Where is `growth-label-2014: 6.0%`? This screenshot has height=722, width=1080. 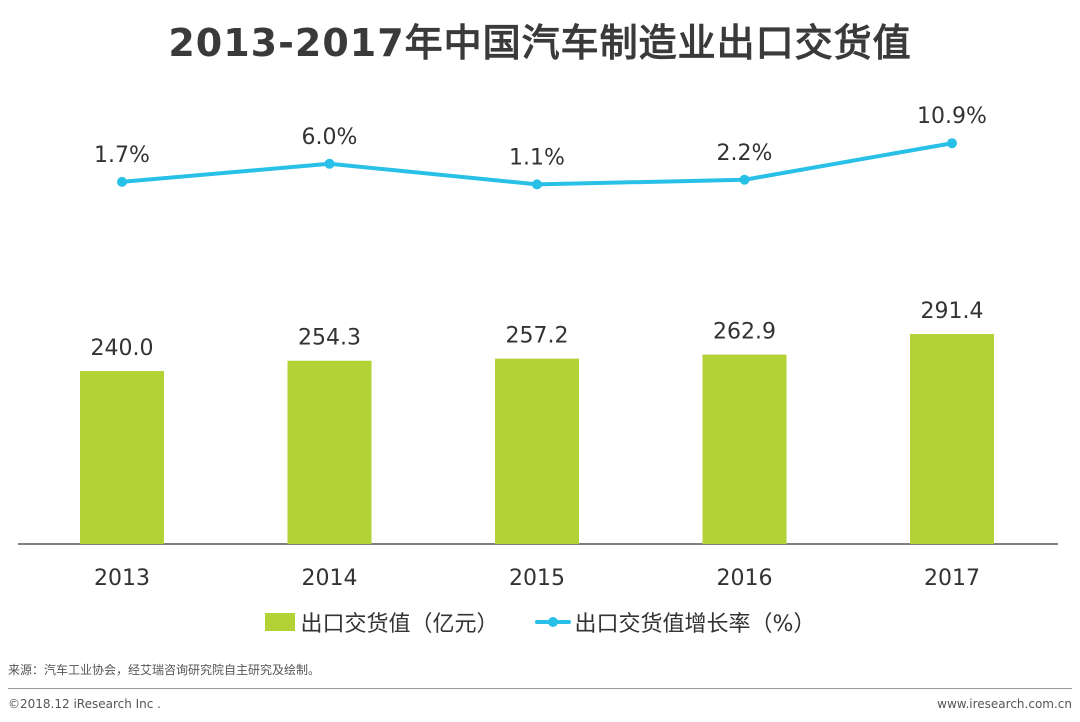
growth-label-2014: 6.0% is located at coordinates (330, 137).